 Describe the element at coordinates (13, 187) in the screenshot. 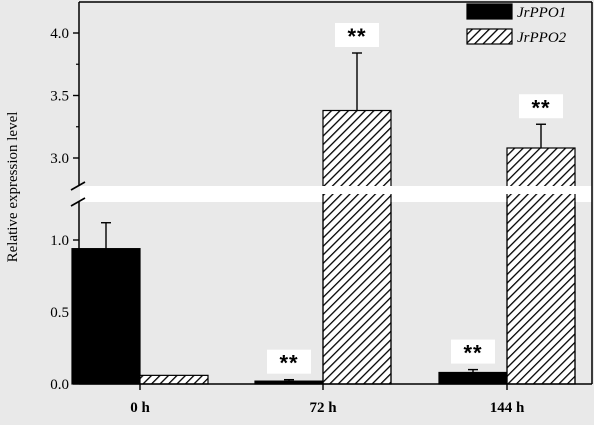

I see `y-axis-title: Relative expression level` at that location.